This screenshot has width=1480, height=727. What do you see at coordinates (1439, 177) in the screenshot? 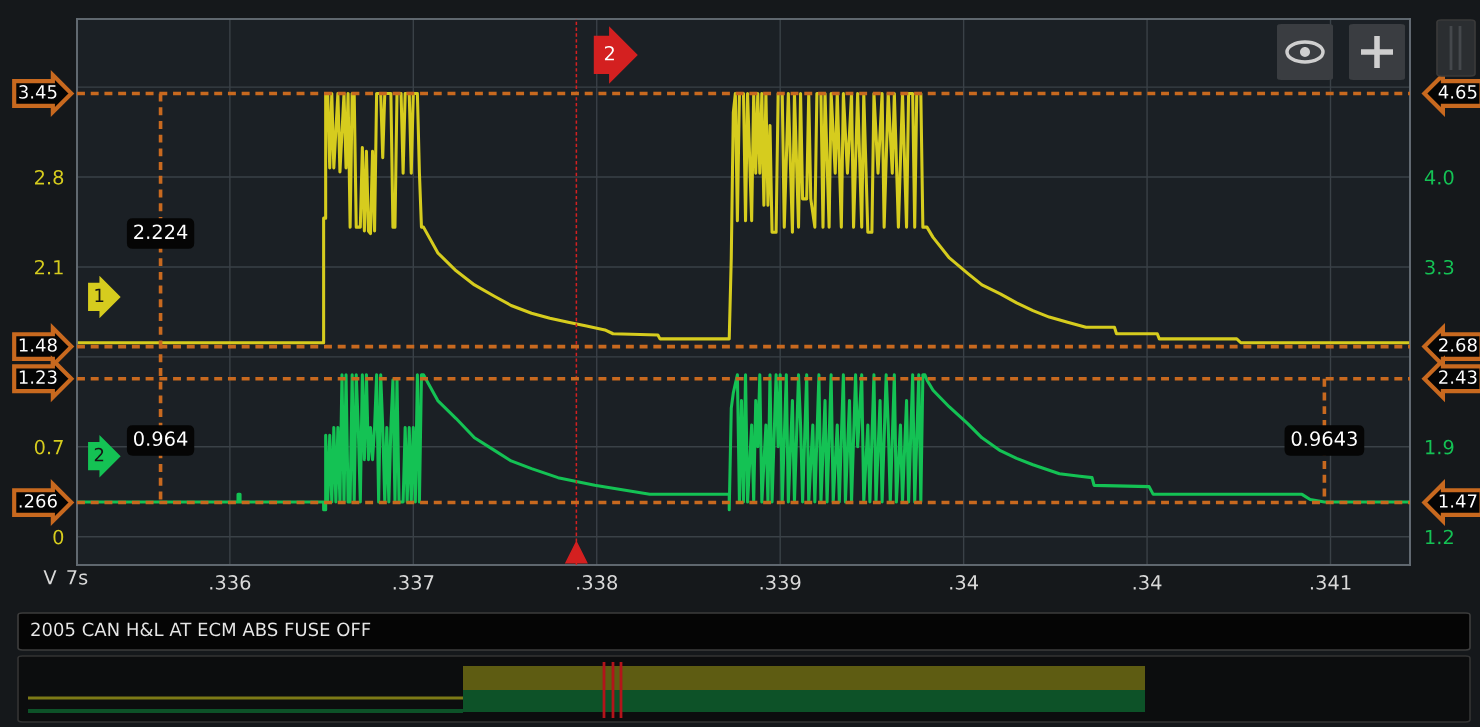
I see `y2-tick-label: 4.0` at bounding box center [1439, 177].